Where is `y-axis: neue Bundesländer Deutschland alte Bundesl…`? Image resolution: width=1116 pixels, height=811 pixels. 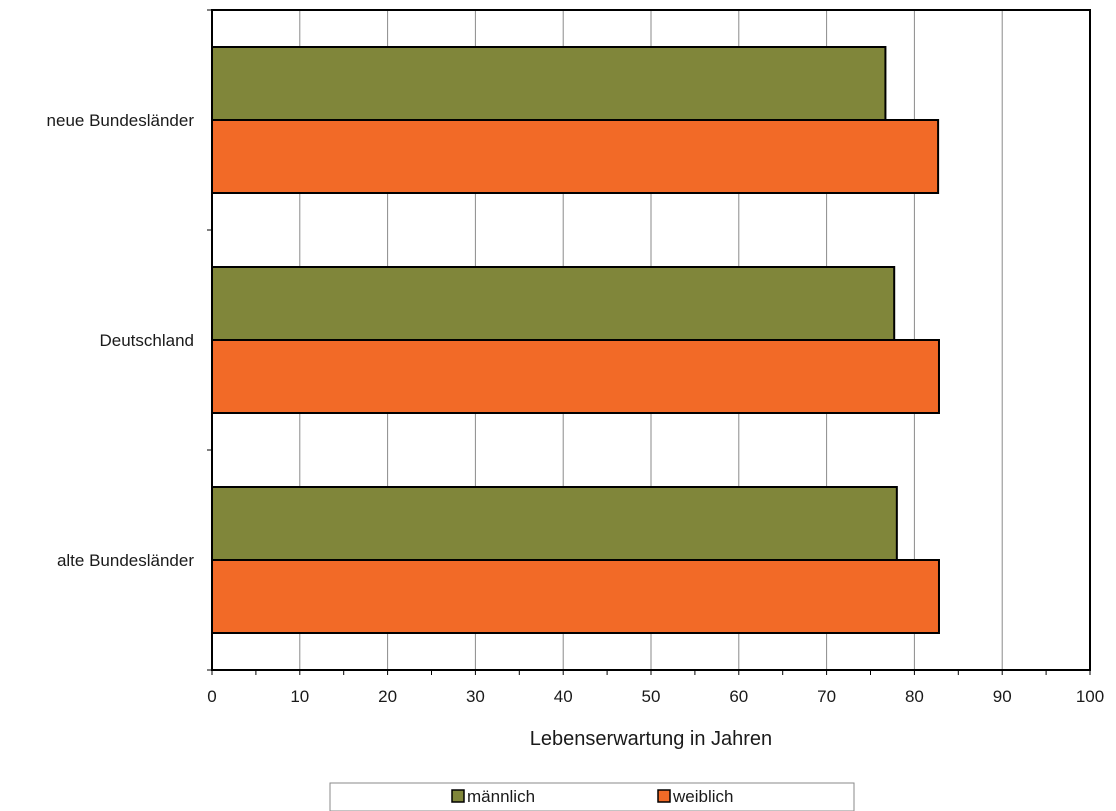 y-axis: neue Bundesländer Deutschland alte Bundesl… is located at coordinates (129, 340).